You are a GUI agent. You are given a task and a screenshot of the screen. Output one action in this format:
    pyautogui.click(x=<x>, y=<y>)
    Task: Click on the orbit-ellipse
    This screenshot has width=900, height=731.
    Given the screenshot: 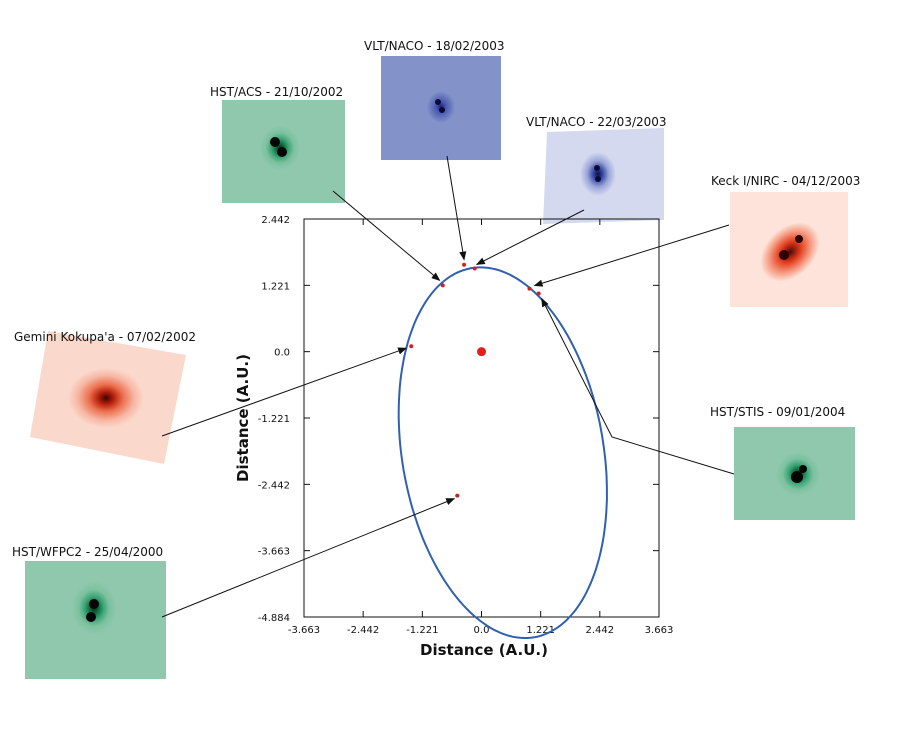 What is the action you would take?
    pyautogui.click(x=502, y=452)
    